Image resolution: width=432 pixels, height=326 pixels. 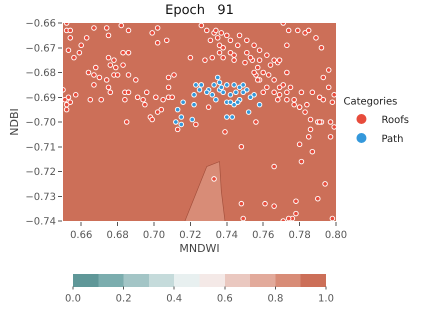 I want to click on x-tick-label: 0.76, so click(x=263, y=235).